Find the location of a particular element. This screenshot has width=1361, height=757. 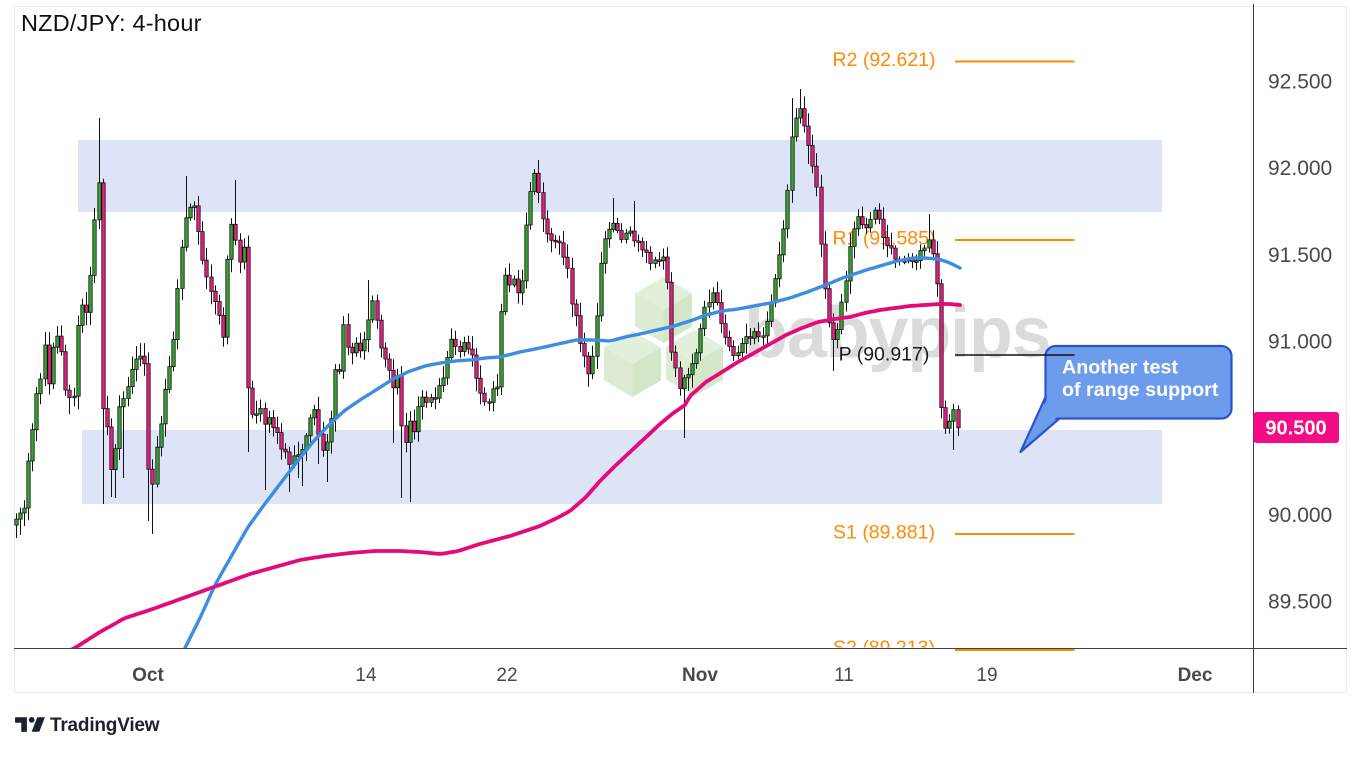

svg-text: 89.500 is located at coordinates (1300, 602).